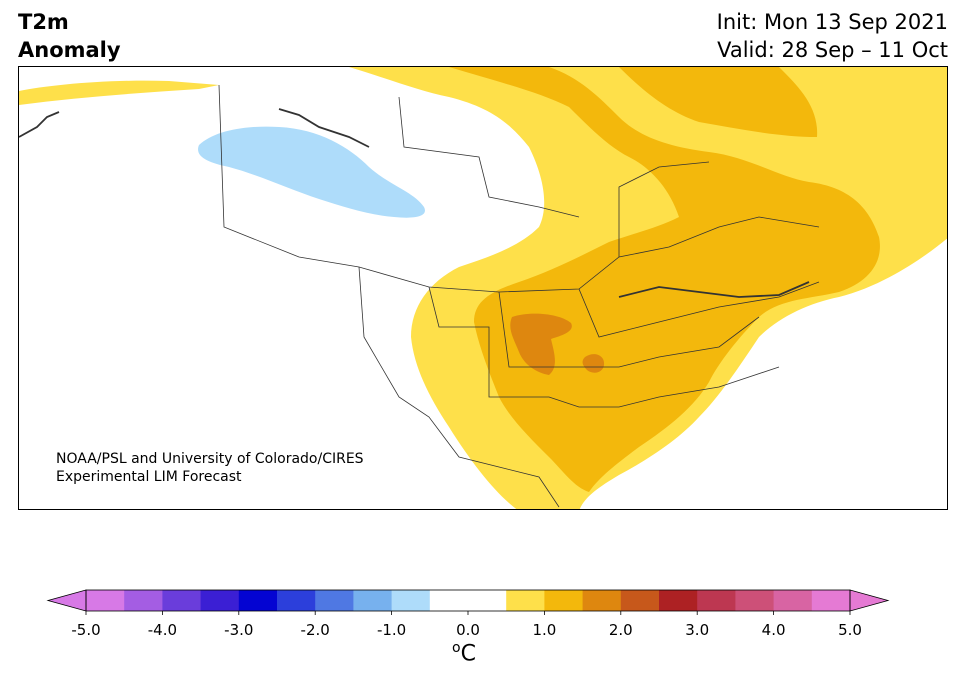 The image size is (959, 680). What do you see at coordinates (468, 630) in the screenshot?
I see `colorbar-tick-label: 0.0` at bounding box center [468, 630].